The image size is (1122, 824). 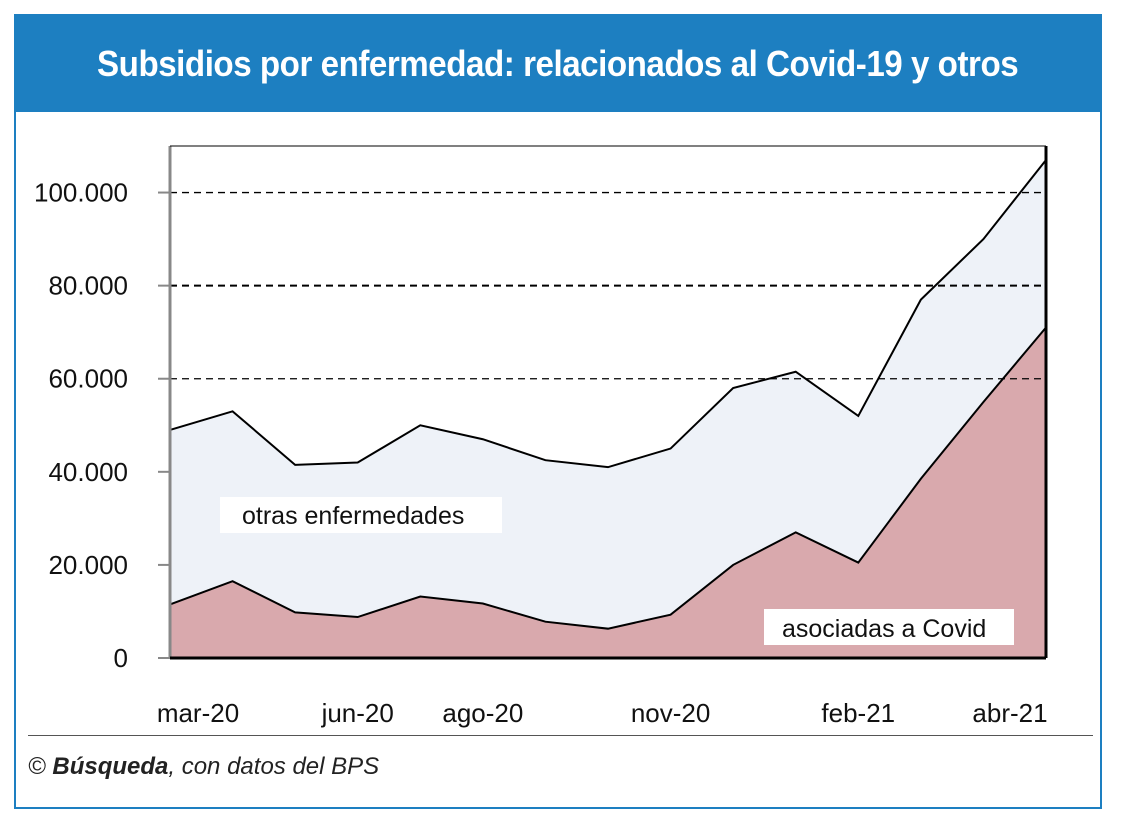 I want to click on y-tick-label: 100.000, so click(x=81, y=193).